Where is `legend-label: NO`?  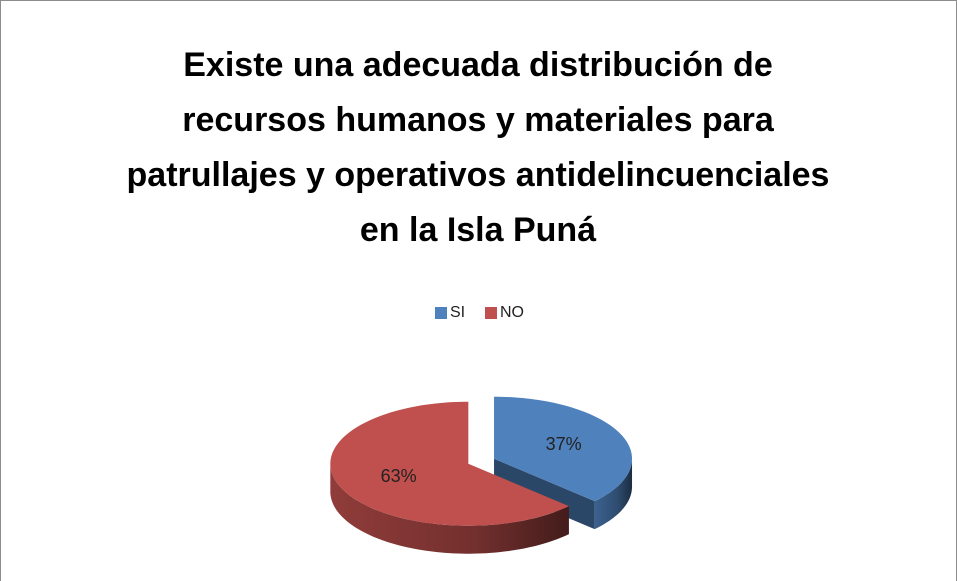 legend-label: NO is located at coordinates (512, 312).